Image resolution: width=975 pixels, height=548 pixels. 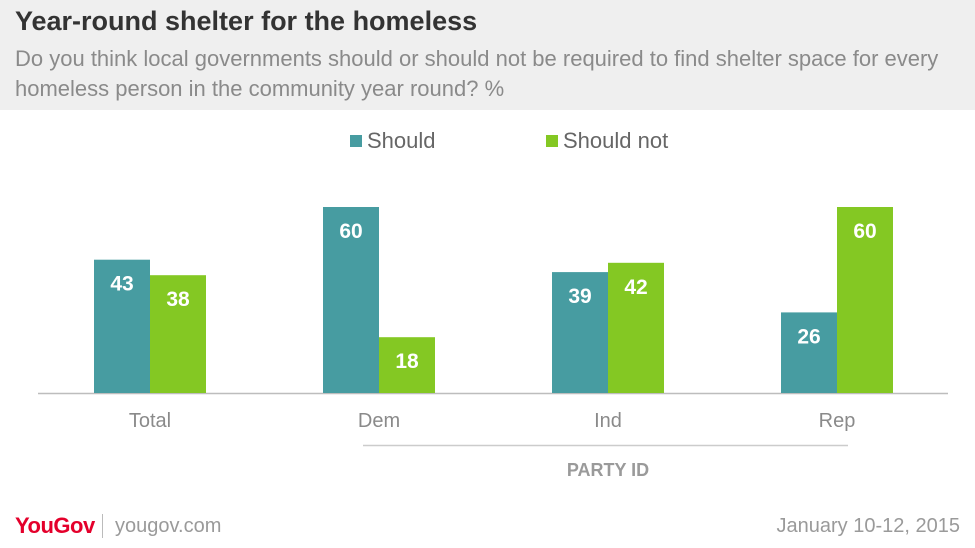 What do you see at coordinates (379, 421) in the screenshot?
I see `category-label-dem: Dem` at bounding box center [379, 421].